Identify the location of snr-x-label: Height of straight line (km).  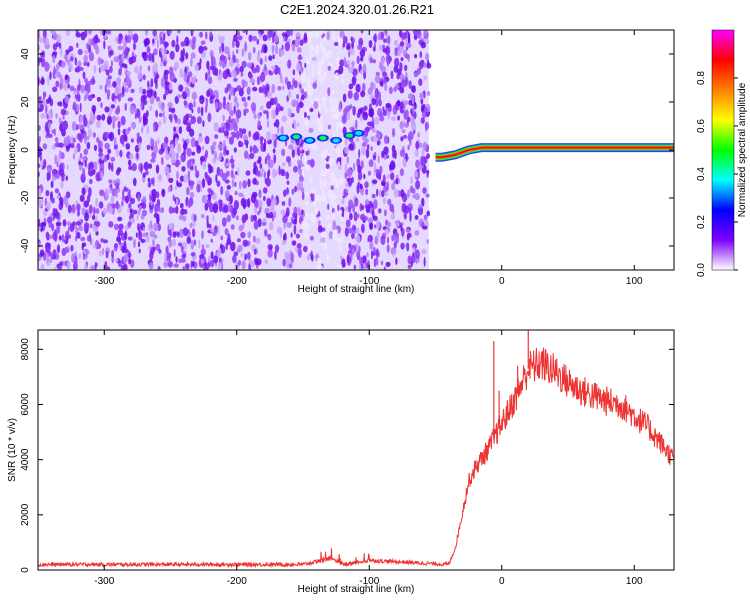
(356, 589).